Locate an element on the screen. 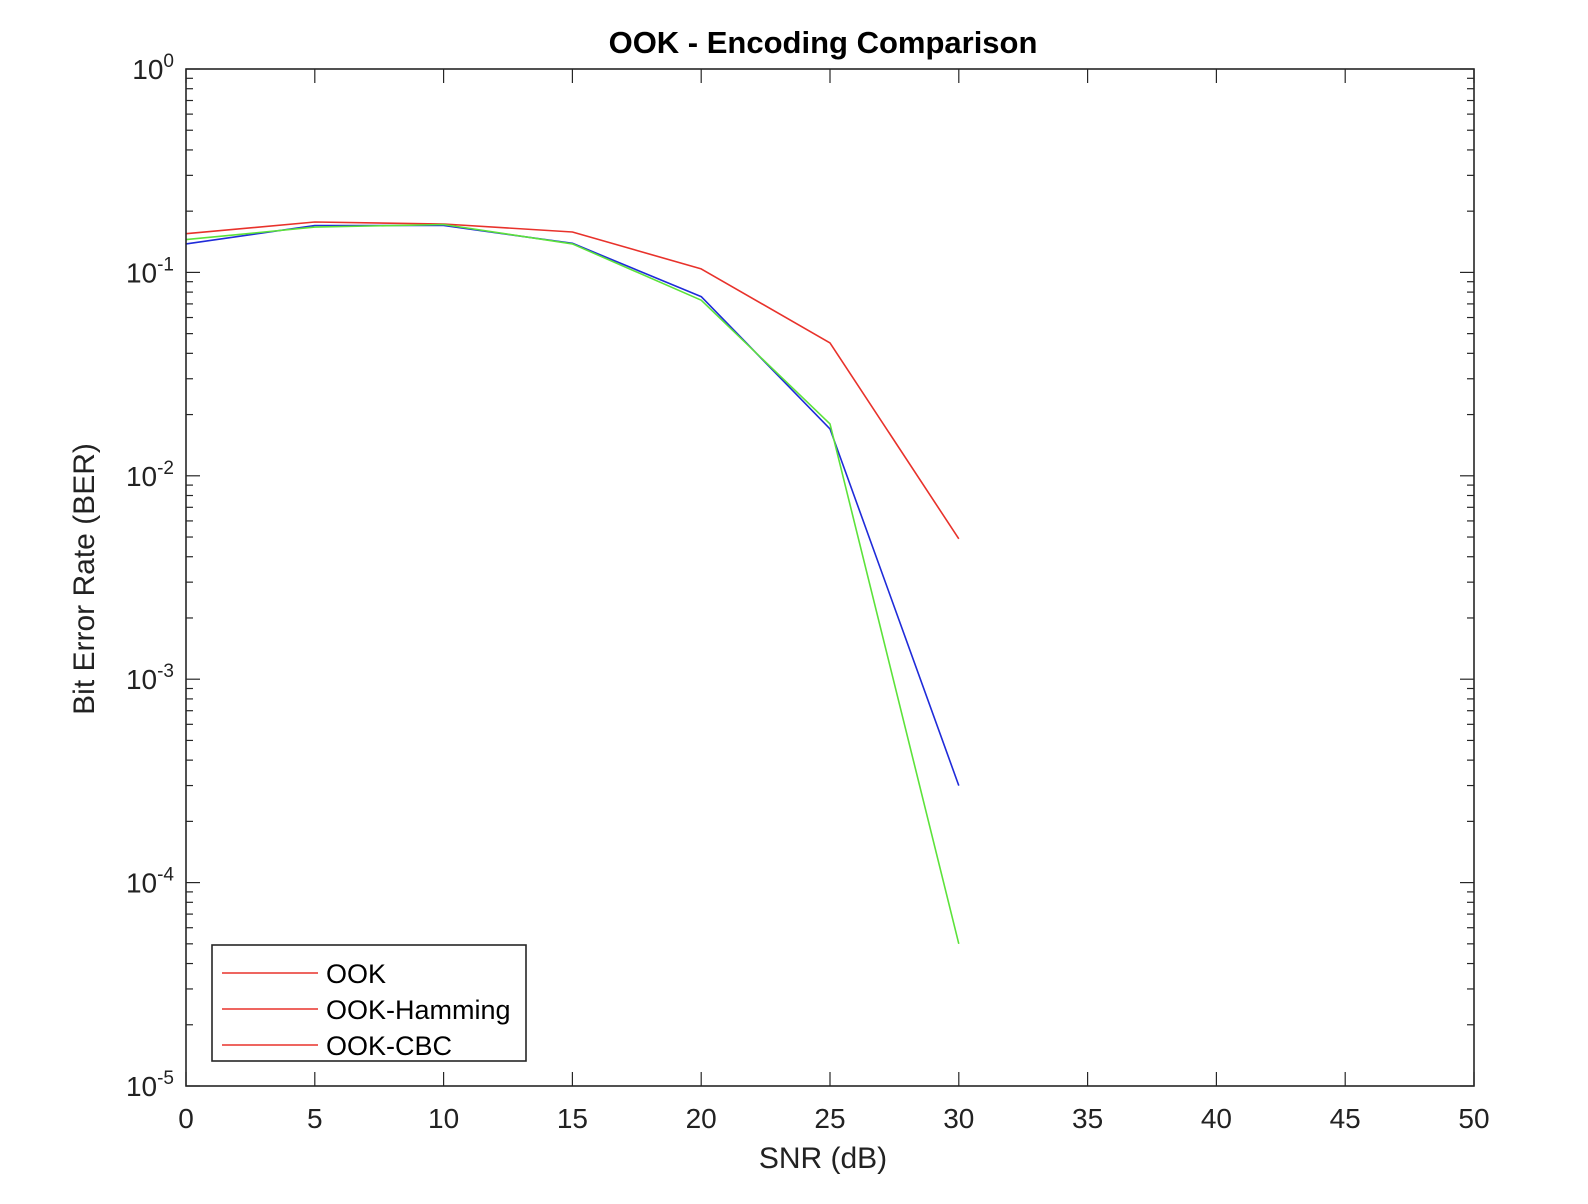 The height and width of the screenshot is (1204, 1588). y-axis-label: Bit Error Rate (BER) is located at coordinates (84, 579).